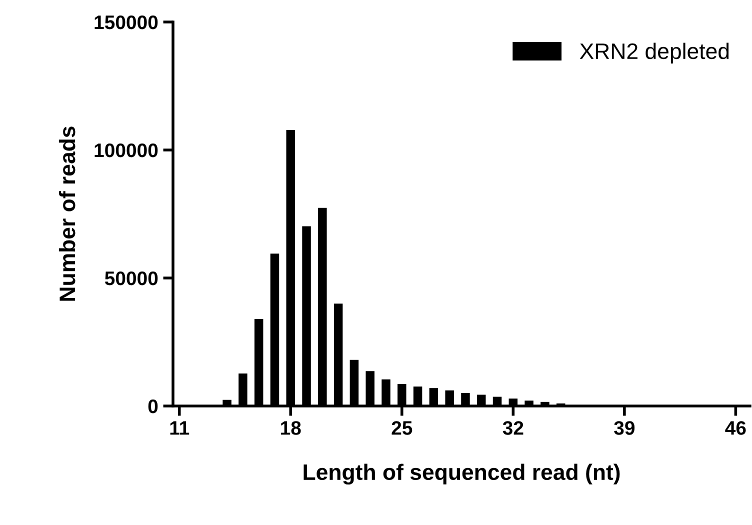  Describe the element at coordinates (131, 278) in the screenshot. I see `y-tick-label: 50000` at that location.